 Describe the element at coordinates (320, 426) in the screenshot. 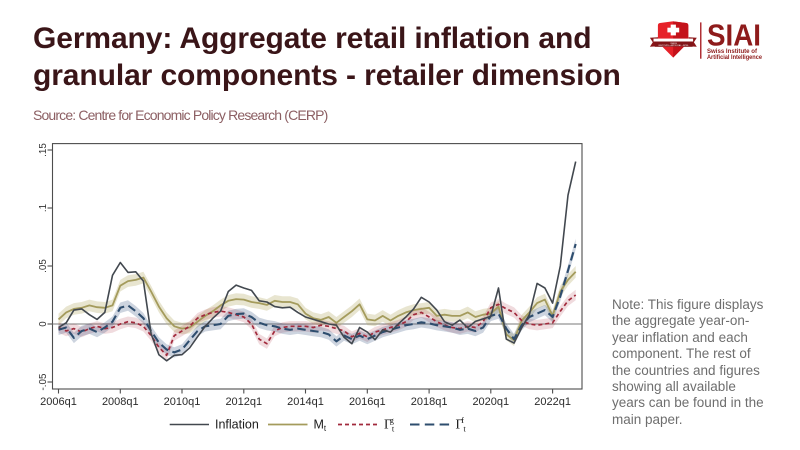

I see `svg-text: Mt` at that location.